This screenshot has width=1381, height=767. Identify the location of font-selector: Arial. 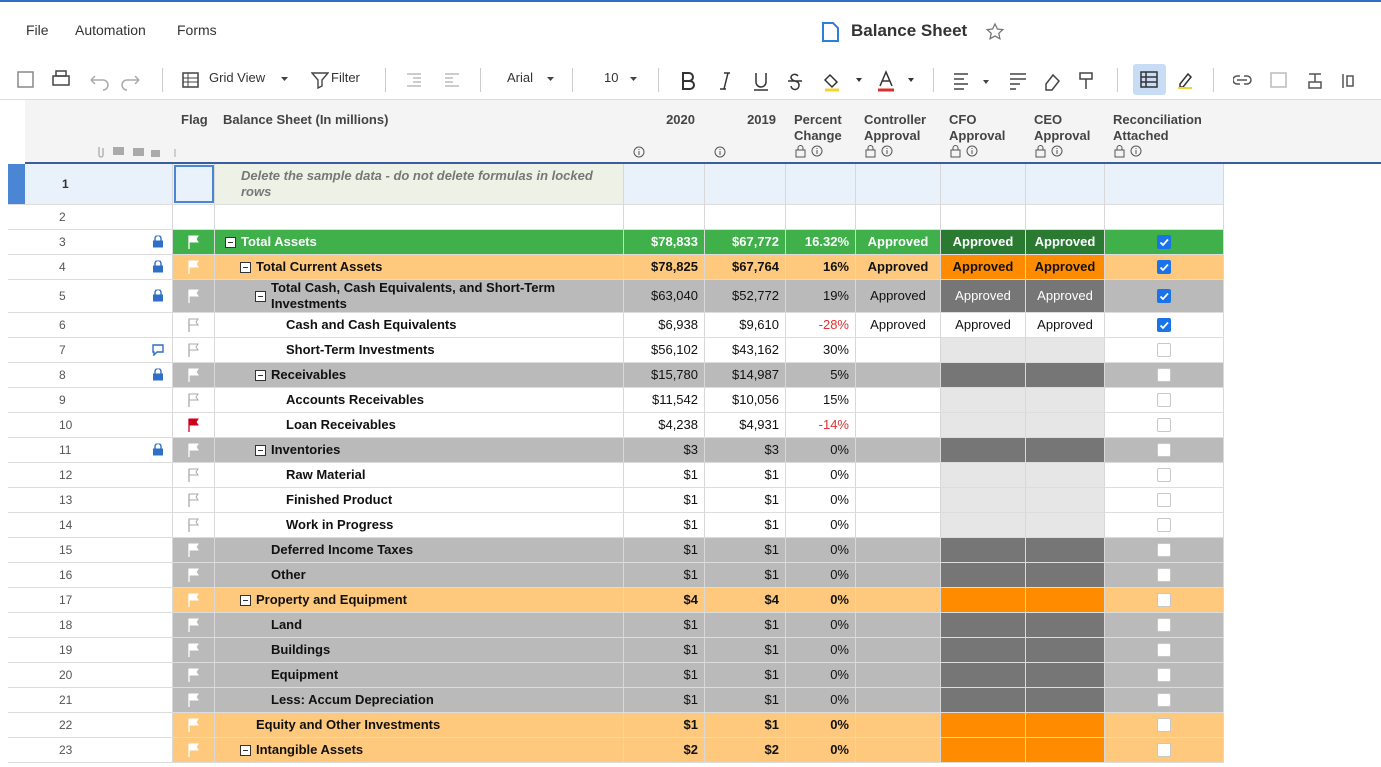
(520, 77).